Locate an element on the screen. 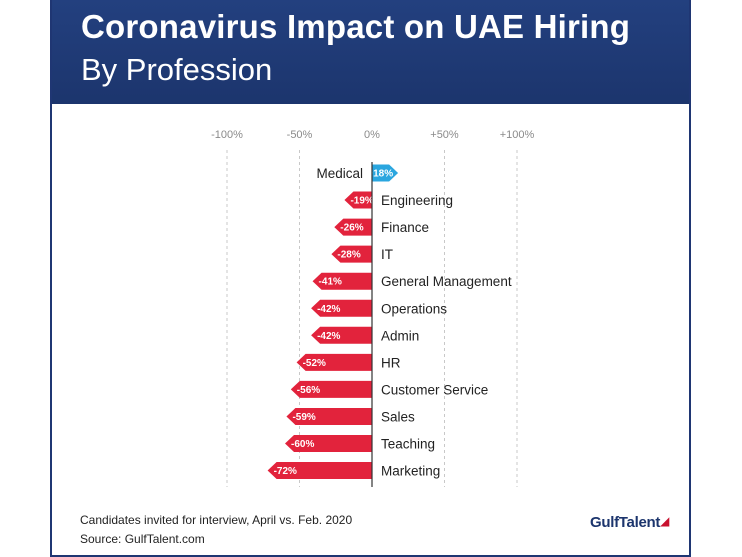 Image resolution: width=742 pixels, height=557 pixels. logo-mark-icon: ◢ is located at coordinates (664, 521).